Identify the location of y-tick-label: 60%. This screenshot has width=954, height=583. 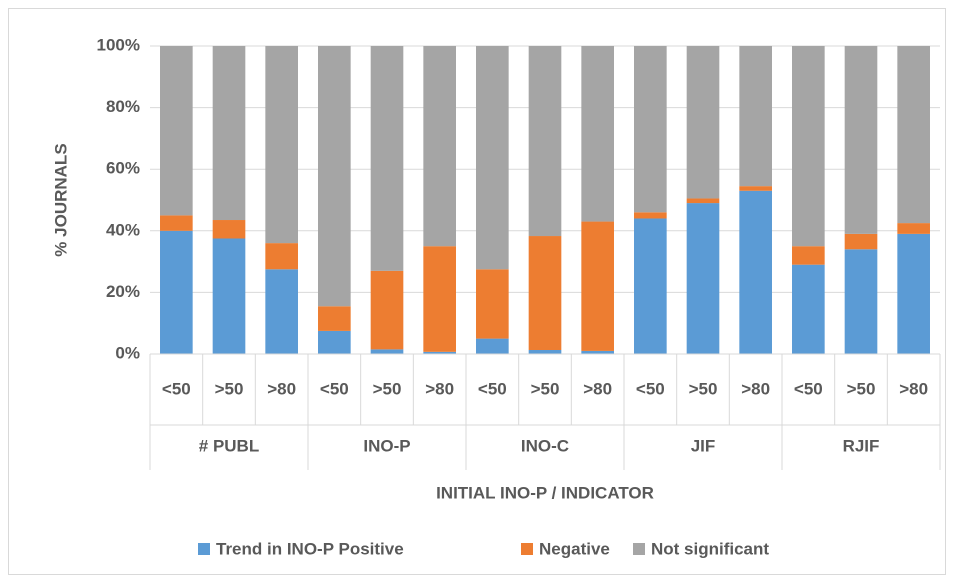
(123, 168).